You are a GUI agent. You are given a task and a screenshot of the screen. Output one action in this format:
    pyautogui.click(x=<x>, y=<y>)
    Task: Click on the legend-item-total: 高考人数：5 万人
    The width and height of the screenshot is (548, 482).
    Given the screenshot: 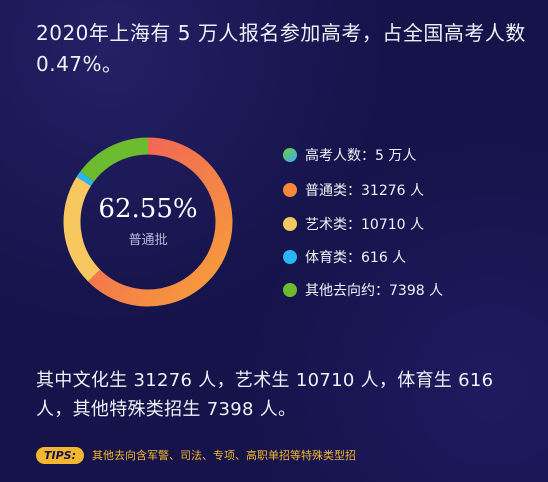 What is the action you would take?
    pyautogui.click(x=349, y=155)
    